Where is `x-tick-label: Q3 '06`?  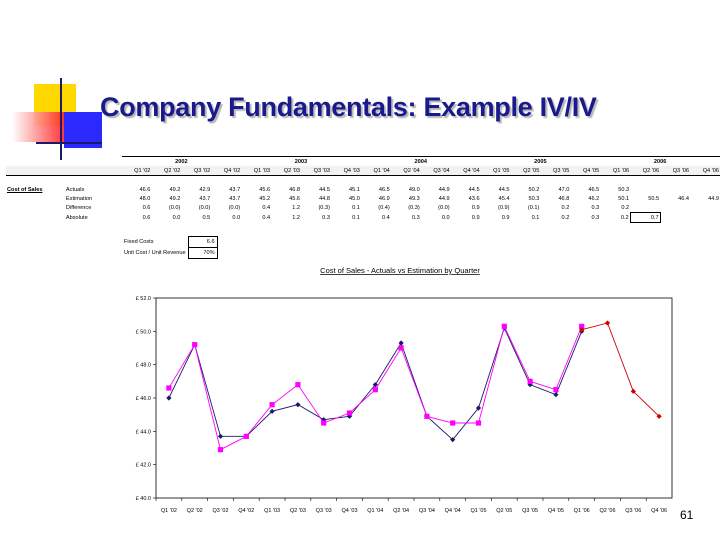
x-tick-label: Q3 '06 is located at coordinates (633, 511).